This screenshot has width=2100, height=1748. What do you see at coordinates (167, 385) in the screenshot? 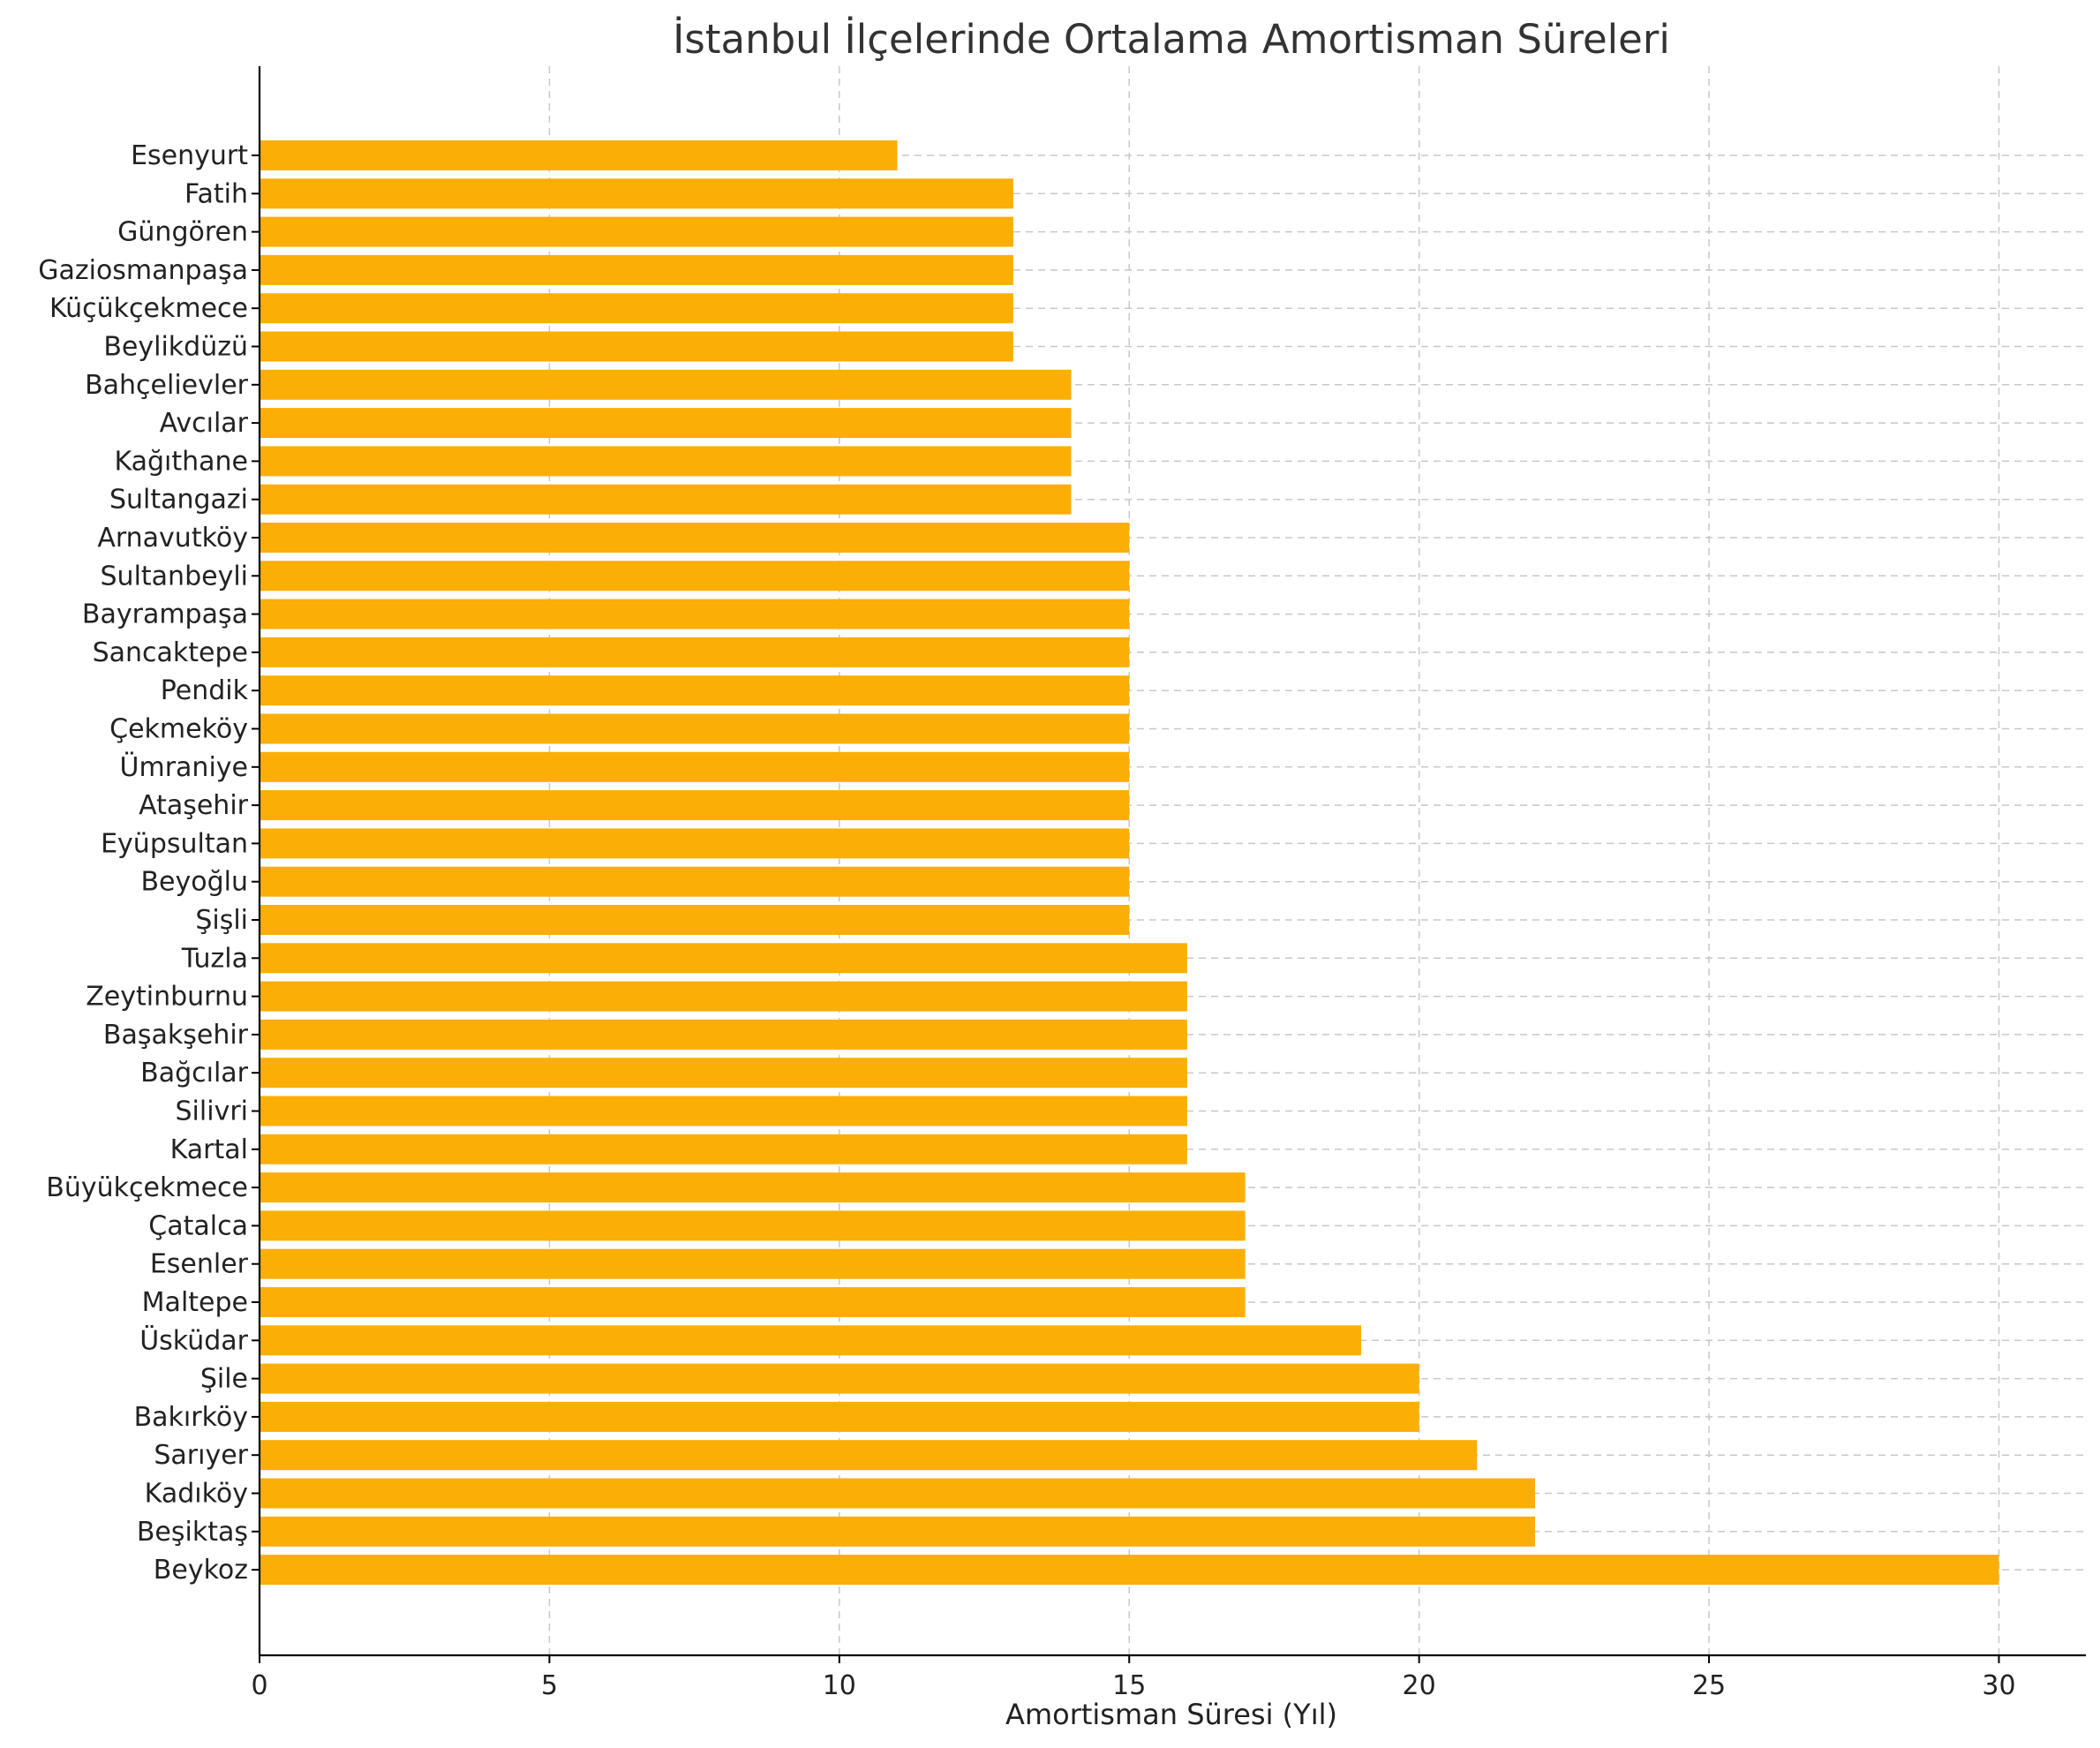
I see `y-tick-label: Bahçelievler` at bounding box center [167, 385].